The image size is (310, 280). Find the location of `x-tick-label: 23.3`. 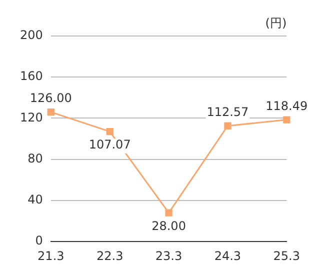

x-tick-label: 23.3 is located at coordinates (168, 255).